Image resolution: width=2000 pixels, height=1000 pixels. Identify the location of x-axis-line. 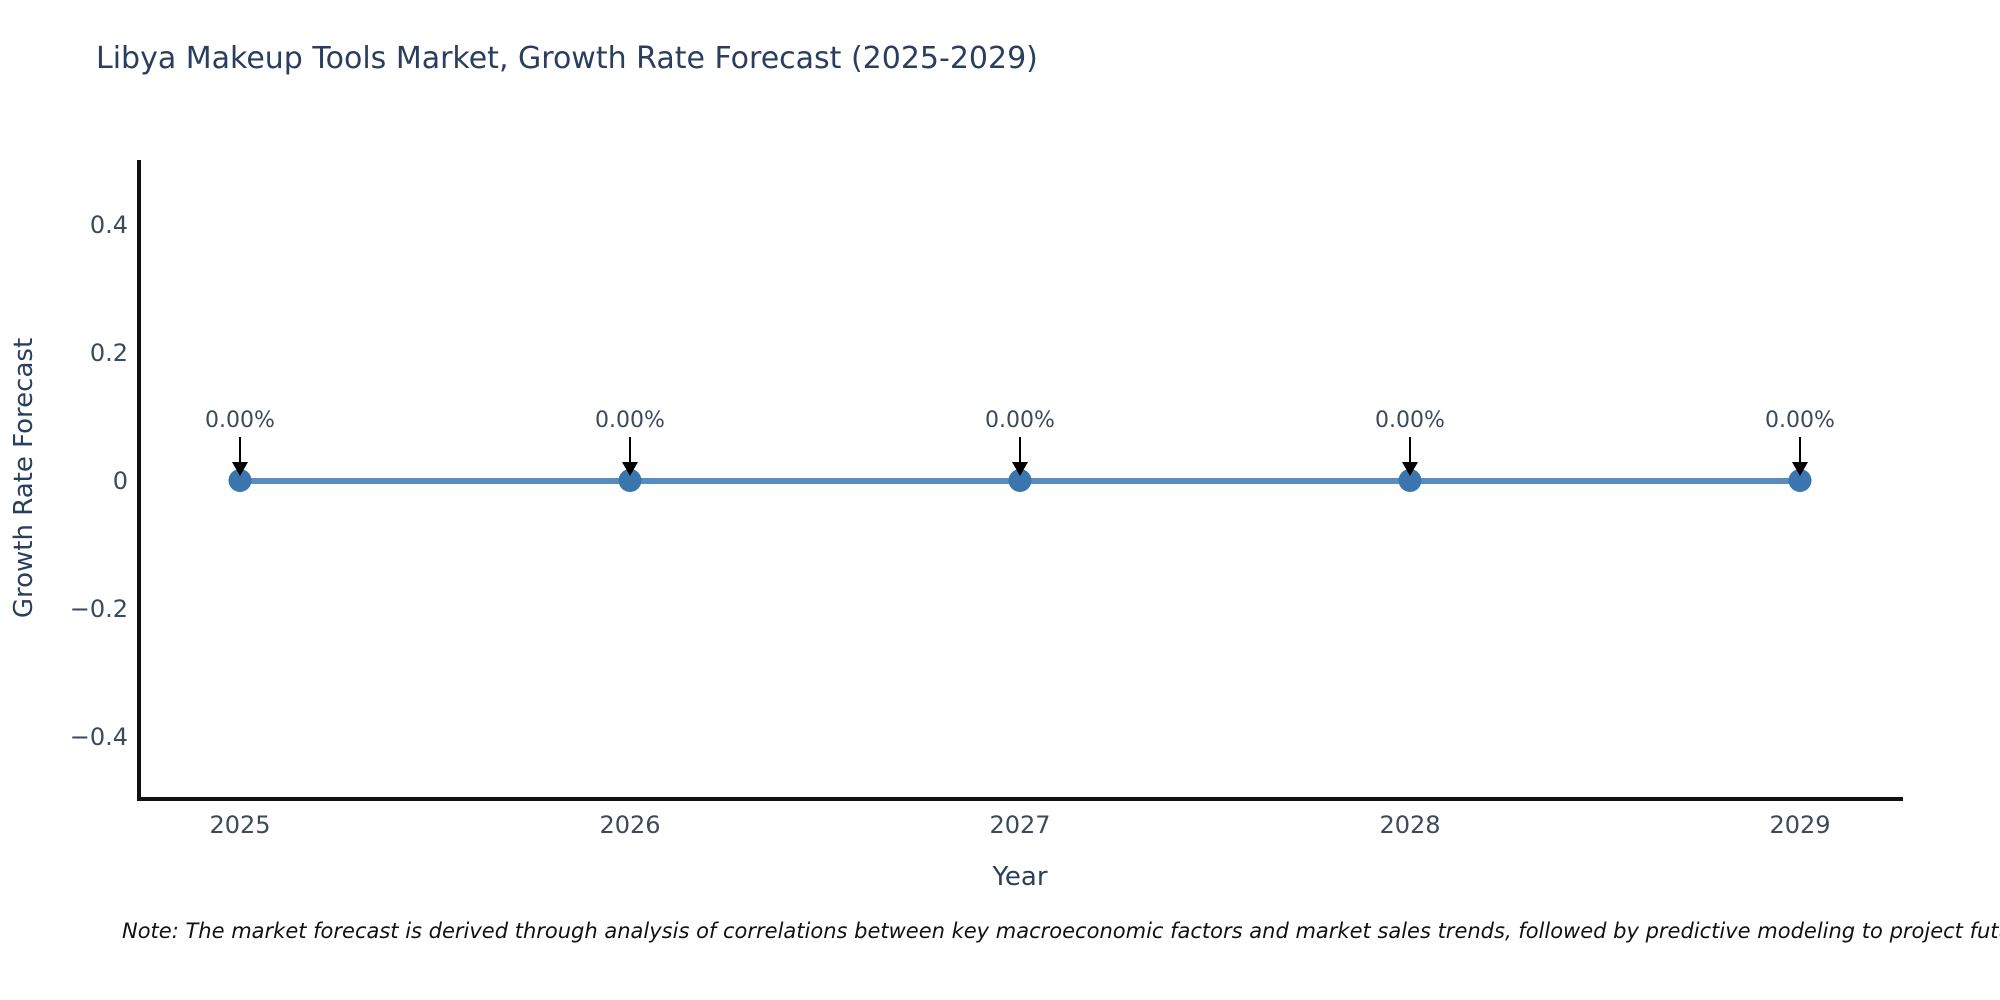
(1020, 799).